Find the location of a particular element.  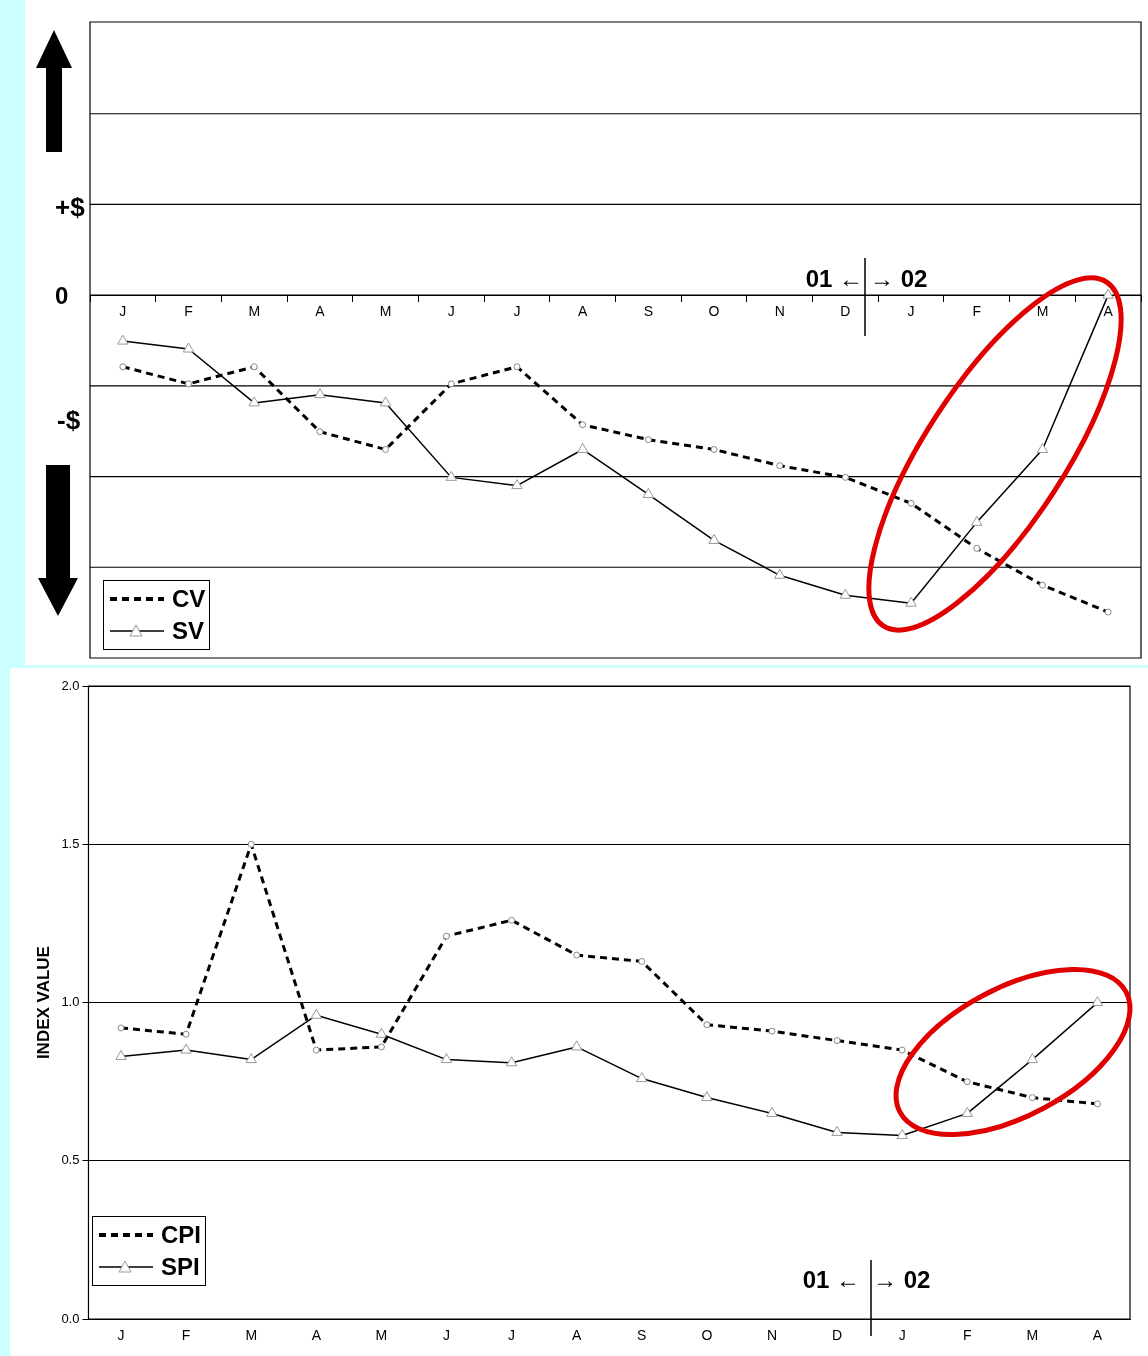

y-axis-title: INDEX VALUE is located at coordinates (43, 1003).